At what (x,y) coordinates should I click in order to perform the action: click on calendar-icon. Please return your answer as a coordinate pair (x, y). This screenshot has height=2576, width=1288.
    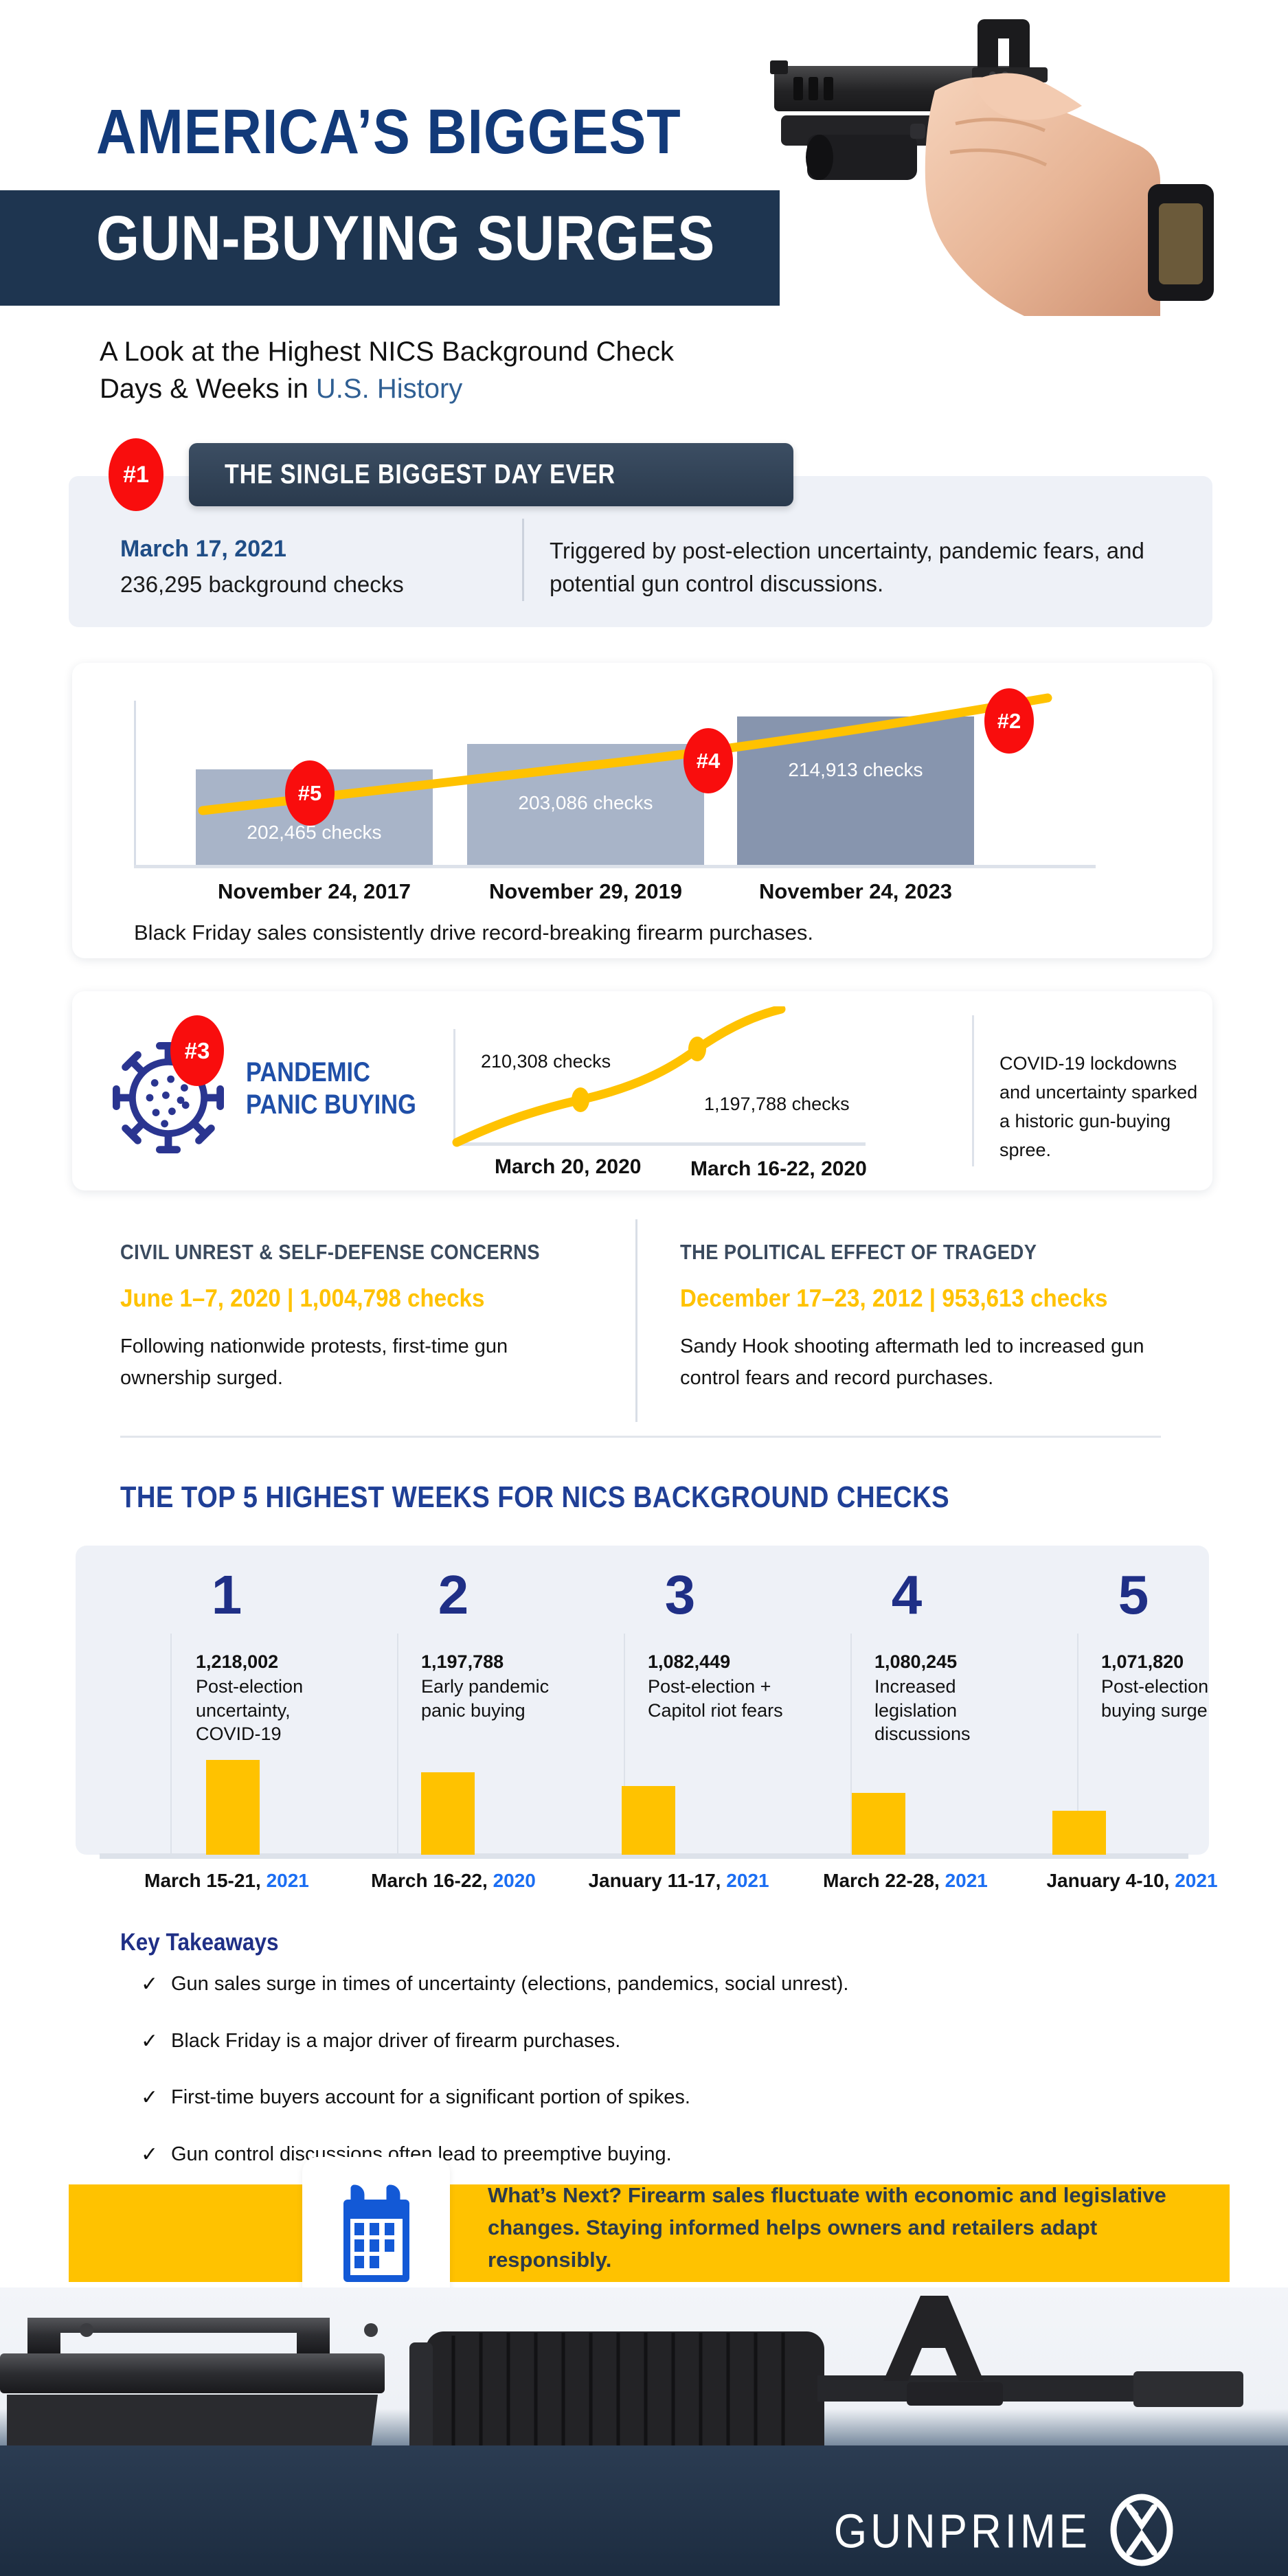
    Looking at the image, I should click on (376, 2233).